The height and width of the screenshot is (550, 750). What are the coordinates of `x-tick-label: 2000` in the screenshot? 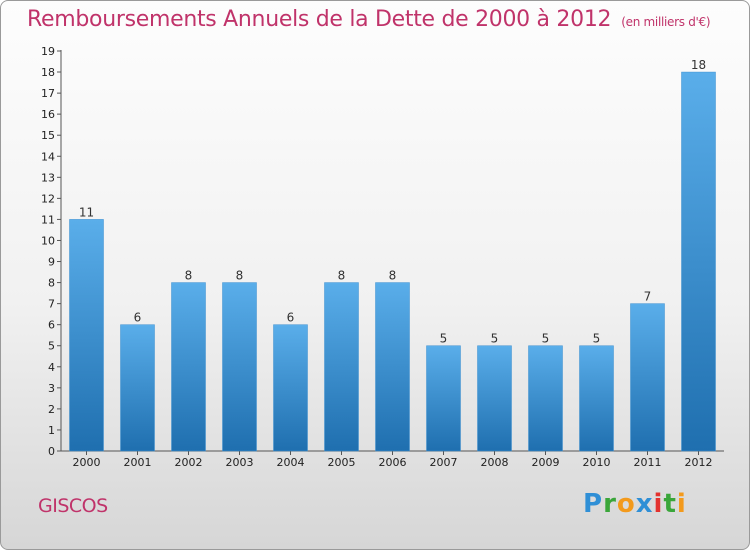 It's located at (87, 462).